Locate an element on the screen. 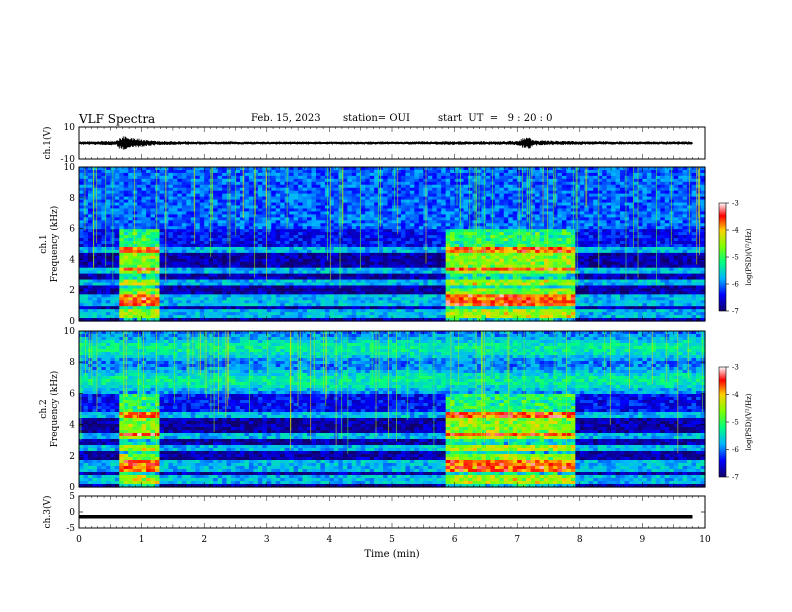 The height and width of the screenshot is (612, 792). x-tick-label: 3 is located at coordinates (267, 540).